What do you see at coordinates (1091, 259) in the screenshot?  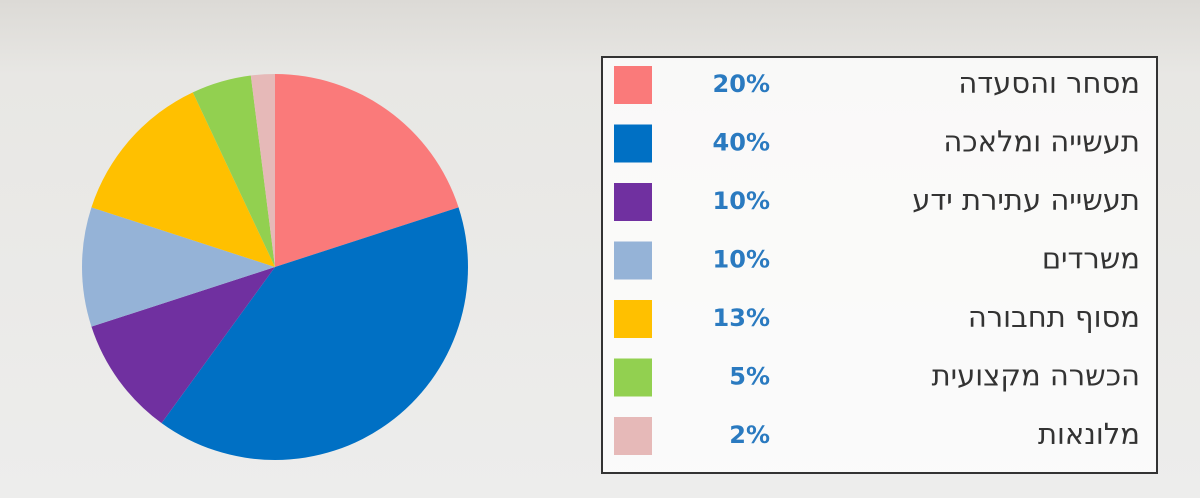 I see `legend-label: משרדים` at bounding box center [1091, 259].